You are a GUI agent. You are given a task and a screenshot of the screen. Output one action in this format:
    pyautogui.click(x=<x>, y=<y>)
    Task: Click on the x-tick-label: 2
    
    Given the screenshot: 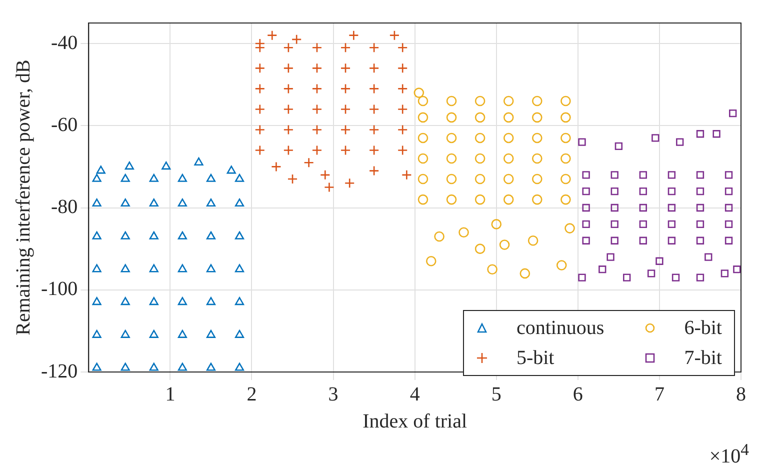 What is the action you would take?
    pyautogui.click(x=251, y=394)
    